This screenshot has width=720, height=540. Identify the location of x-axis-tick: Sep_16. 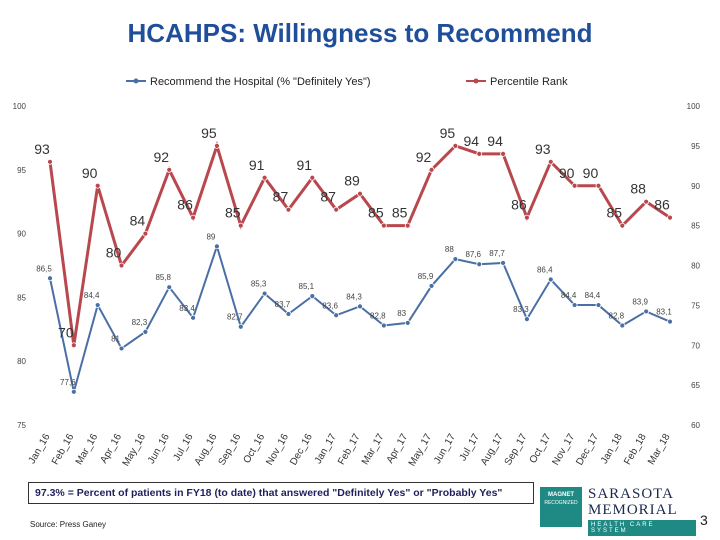
(230, 450).